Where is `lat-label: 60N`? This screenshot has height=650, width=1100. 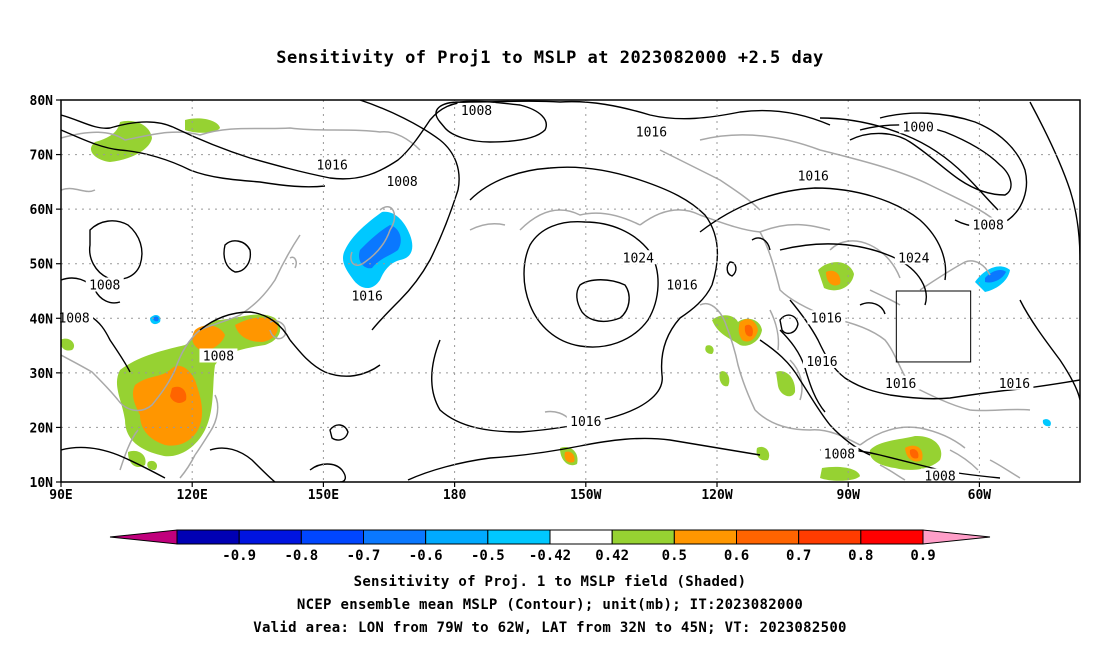
lat-label: 60N is located at coordinates (42, 210).